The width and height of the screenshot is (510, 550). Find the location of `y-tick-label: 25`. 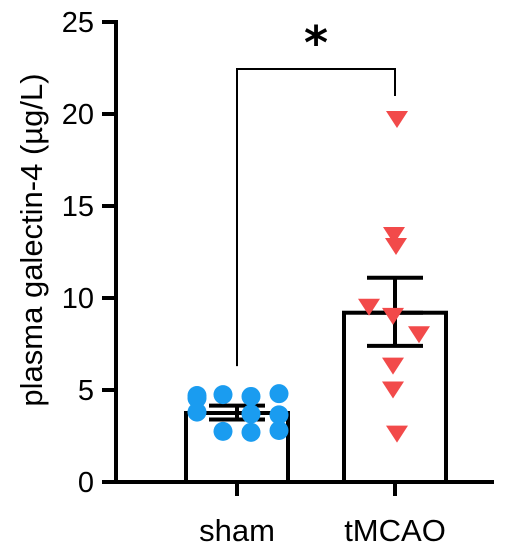

y-tick-label: 25 is located at coordinates (78, 23).